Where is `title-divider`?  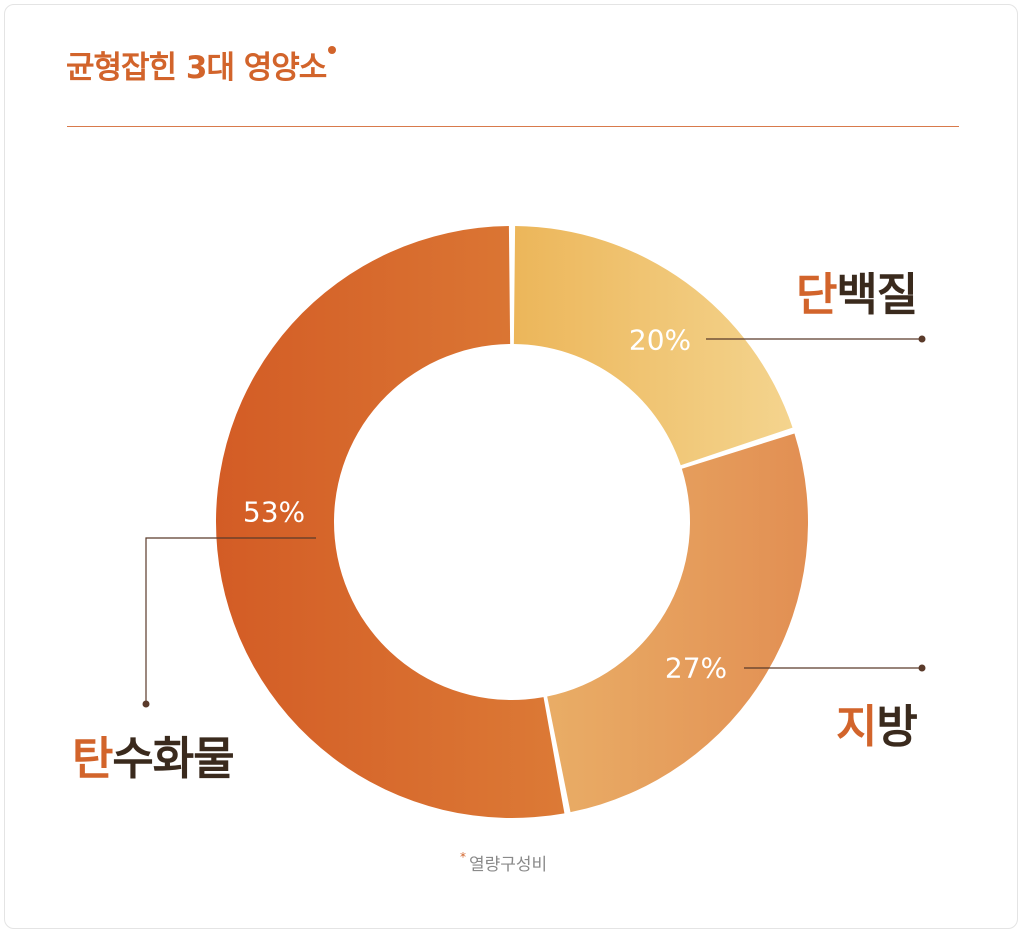
title-divider is located at coordinates (513, 126).